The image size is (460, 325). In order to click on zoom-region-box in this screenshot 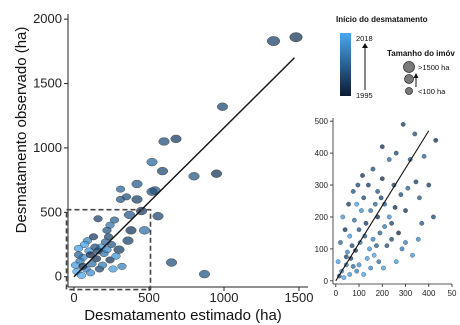, I will do `click(108, 249)`.